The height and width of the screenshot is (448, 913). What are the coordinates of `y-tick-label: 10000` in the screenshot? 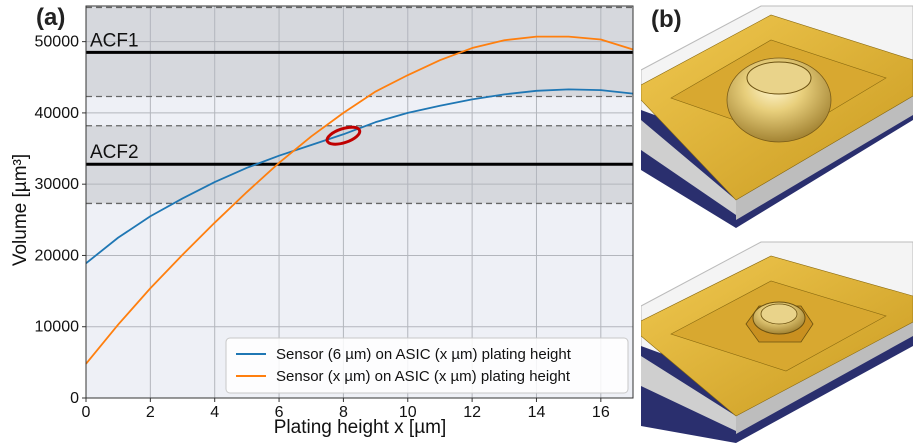 It's located at (57, 327).